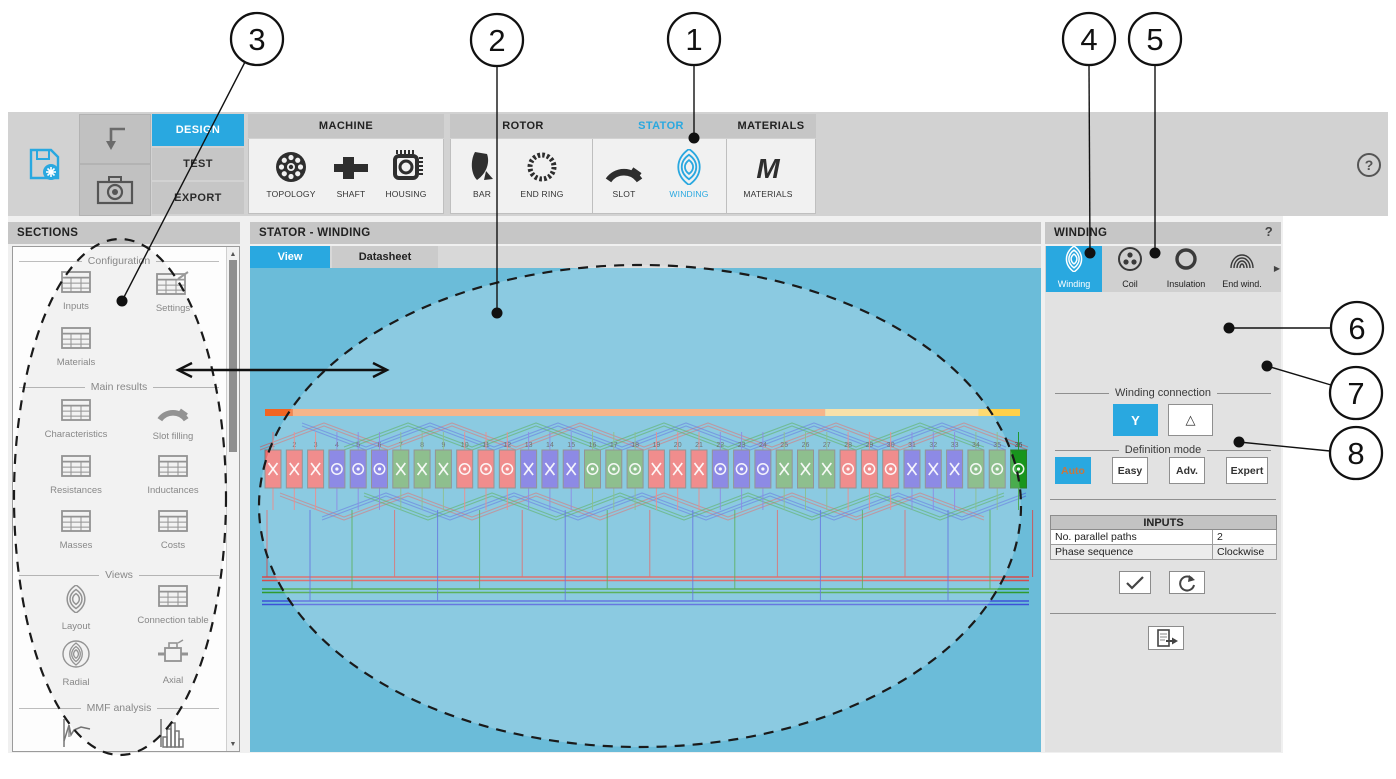 The image size is (1396, 779). I want to click on subtab-winding: Winding, so click(1074, 268).